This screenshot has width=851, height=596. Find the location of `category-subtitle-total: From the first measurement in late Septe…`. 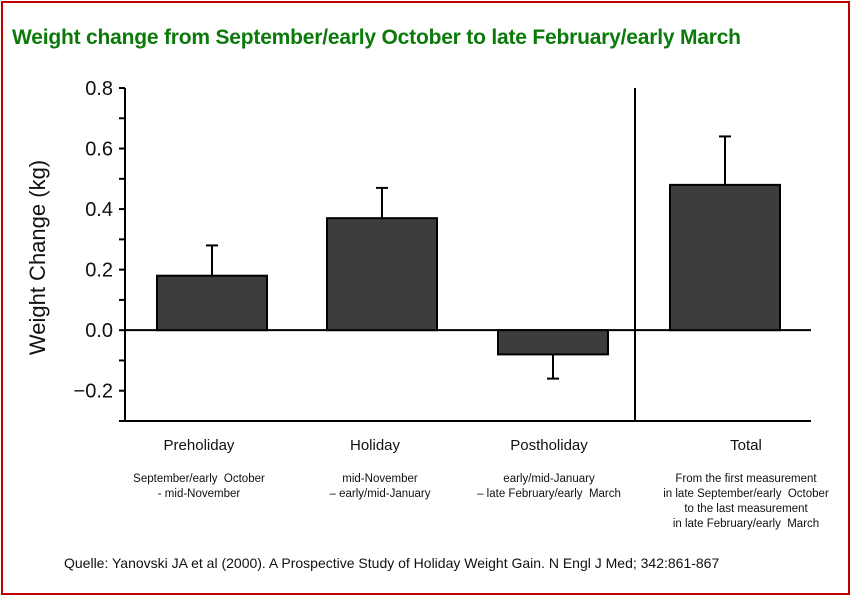

category-subtitle-total: From the first measurement in late Septe… is located at coordinates (746, 501).